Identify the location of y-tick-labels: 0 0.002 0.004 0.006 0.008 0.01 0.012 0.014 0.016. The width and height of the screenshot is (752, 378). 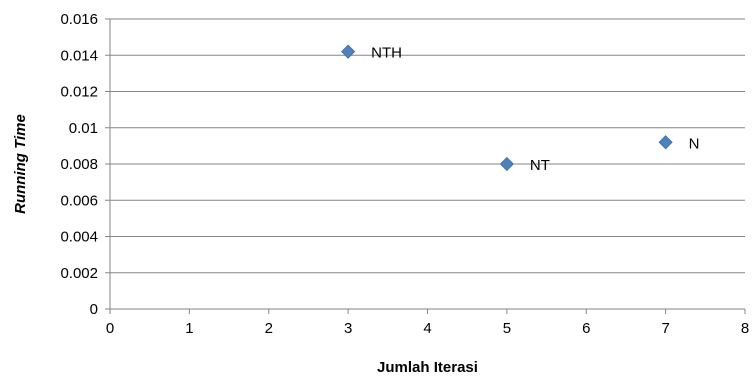
(79, 164).